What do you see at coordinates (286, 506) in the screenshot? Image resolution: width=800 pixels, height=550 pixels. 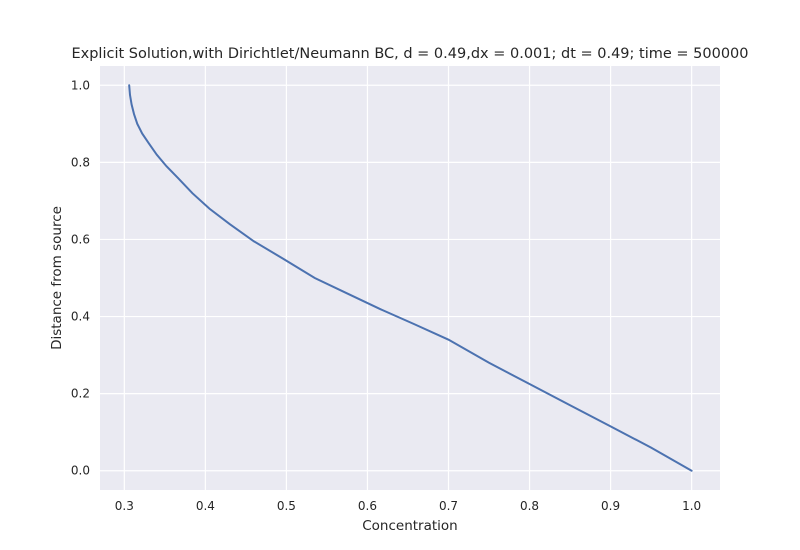 I see `x-tick-label: 0.5` at bounding box center [286, 506].